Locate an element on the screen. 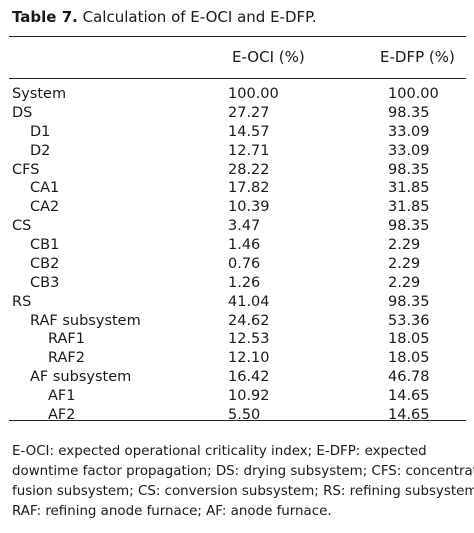  table-row: CB2 0.76 2.29 is located at coordinates (237, 264).